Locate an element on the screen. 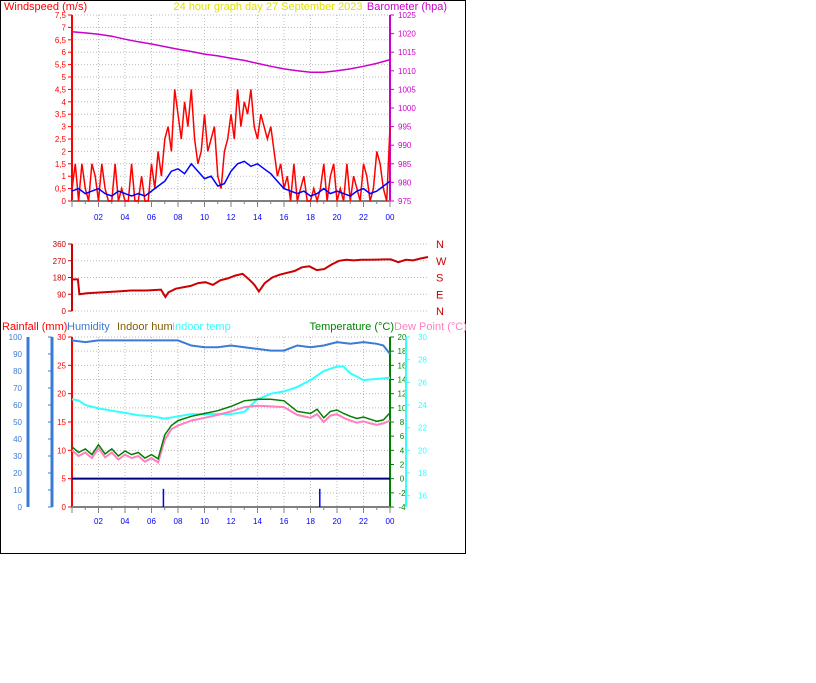  windspeed-tick-label: 0,5 is located at coordinates (61, 189).